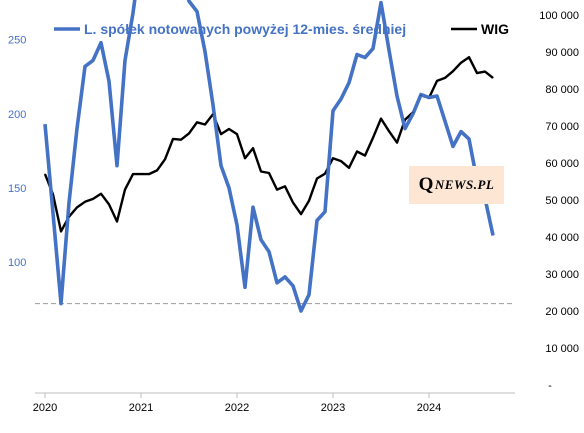 The height and width of the screenshot is (433, 584). What do you see at coordinates (562, 349) in the screenshot?
I see `y-right-tick-label: 10 000` at bounding box center [562, 349].